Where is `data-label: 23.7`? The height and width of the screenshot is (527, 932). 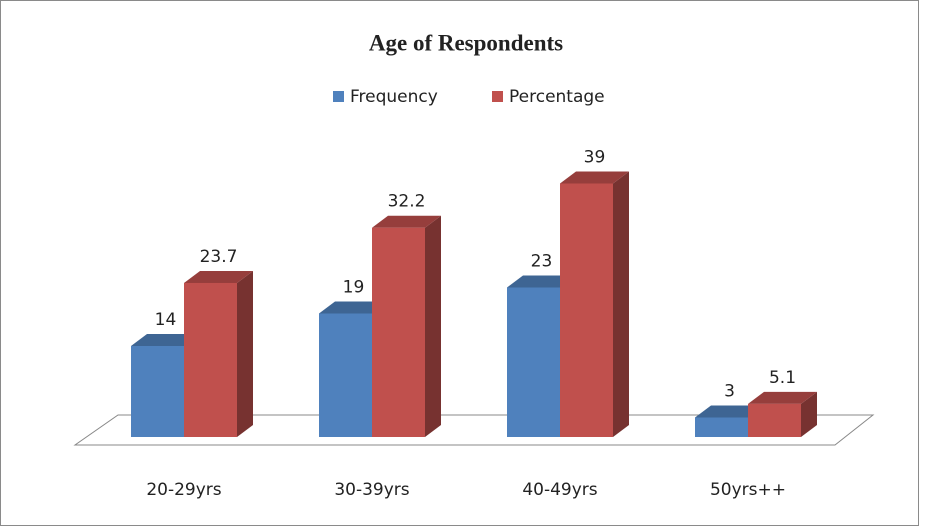
data-label: 23.7 is located at coordinates (219, 257).